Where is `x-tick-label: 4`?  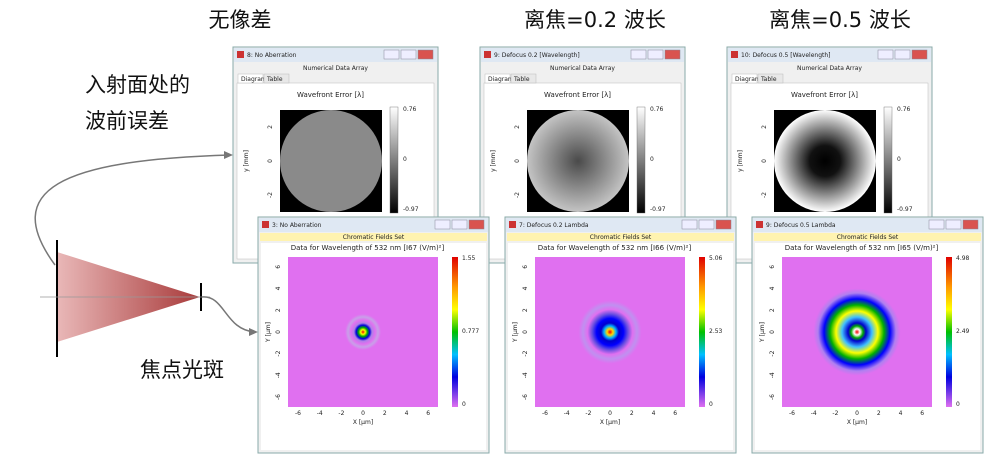 x-tick-label: 4 is located at coordinates (407, 413).